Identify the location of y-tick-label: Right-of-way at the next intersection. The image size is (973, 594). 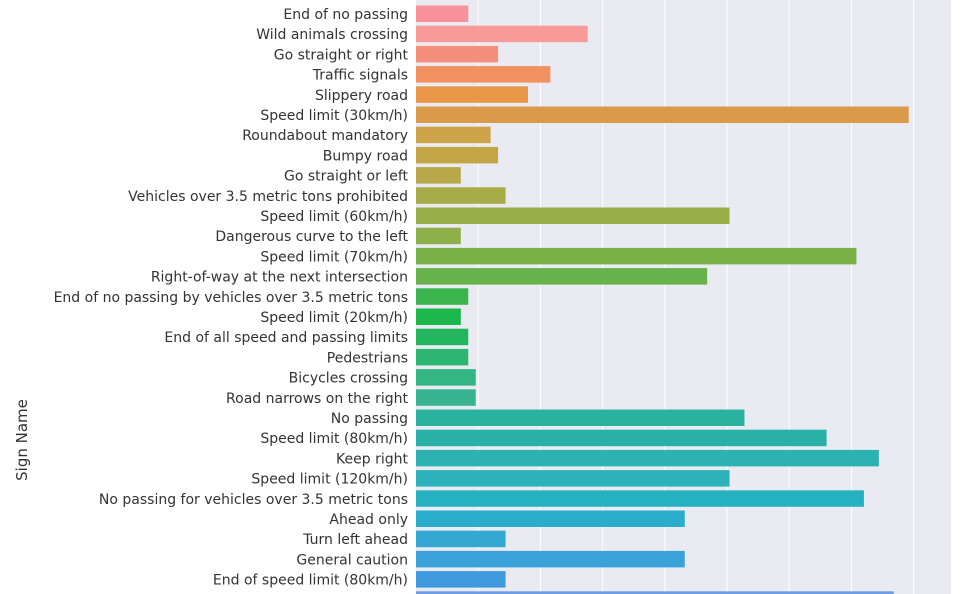
(279, 278).